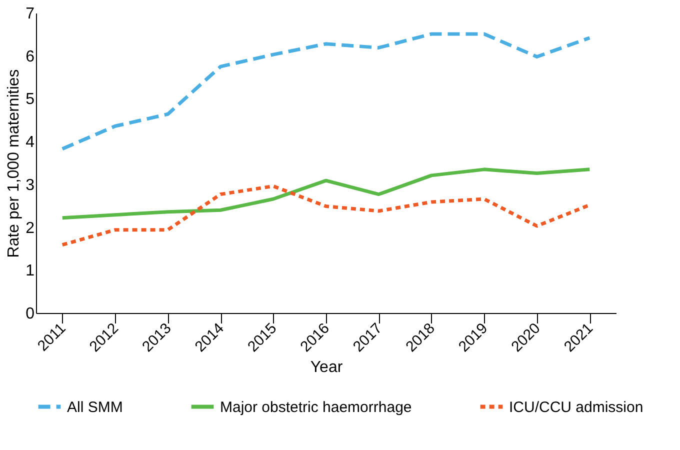  Describe the element at coordinates (30, 228) in the screenshot. I see `y-tick-label: 2` at that location.